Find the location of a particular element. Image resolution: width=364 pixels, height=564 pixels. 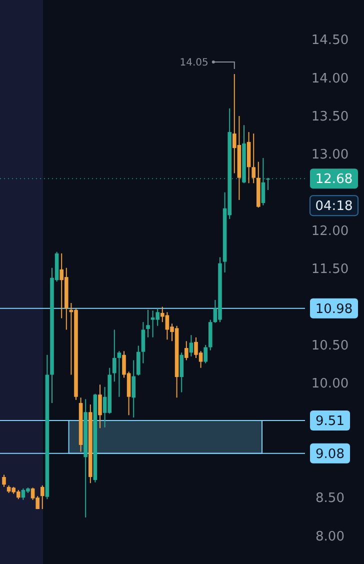

y-tick-label: 14.00 is located at coordinates (330, 78).